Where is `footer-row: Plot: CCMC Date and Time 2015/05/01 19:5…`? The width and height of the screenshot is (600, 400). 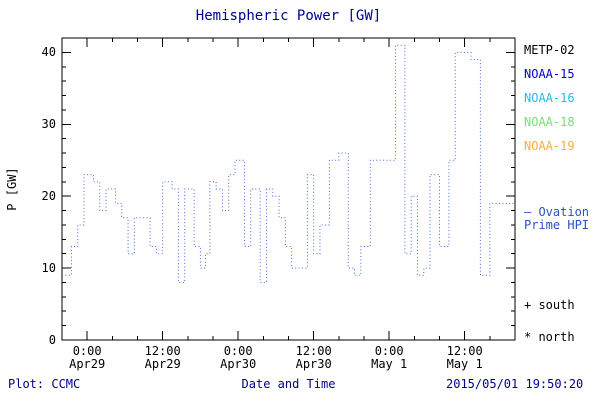 footer-row: Plot: CCMC Date and Time 2015/05/01 19:5… is located at coordinates (300, 385).